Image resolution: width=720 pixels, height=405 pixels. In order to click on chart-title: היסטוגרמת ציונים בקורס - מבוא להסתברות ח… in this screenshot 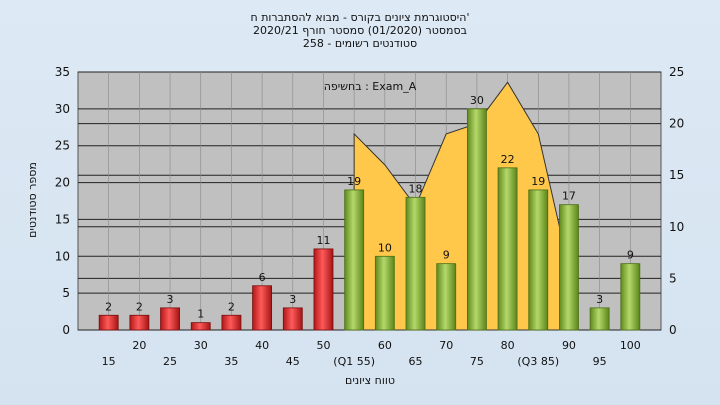, I will do `click(360, 17)`.